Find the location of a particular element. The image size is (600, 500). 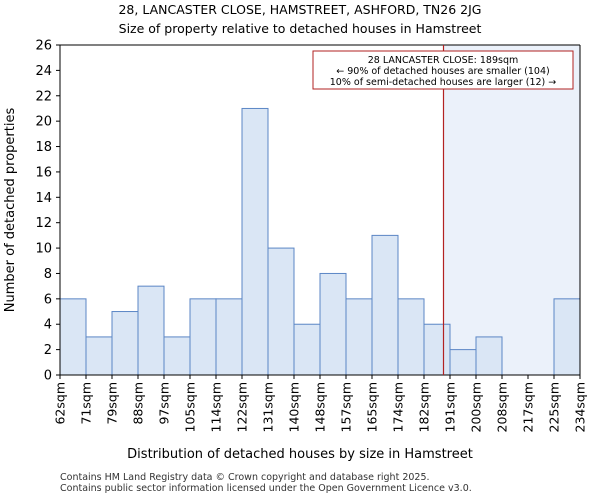

bar-131sqm is located at coordinates (281, 311).